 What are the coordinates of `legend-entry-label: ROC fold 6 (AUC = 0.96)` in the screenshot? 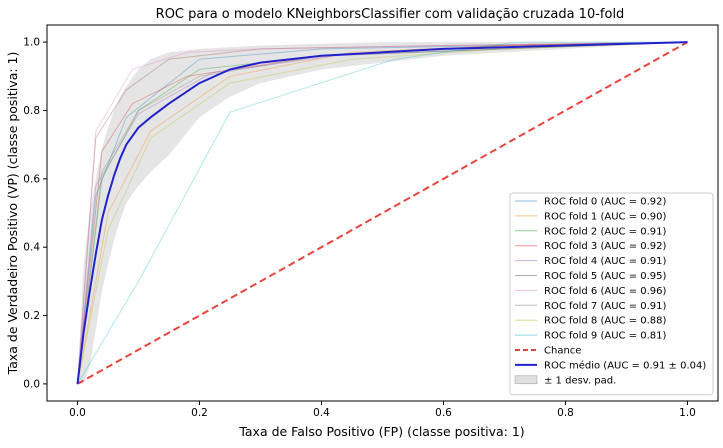 It's located at (605, 291).